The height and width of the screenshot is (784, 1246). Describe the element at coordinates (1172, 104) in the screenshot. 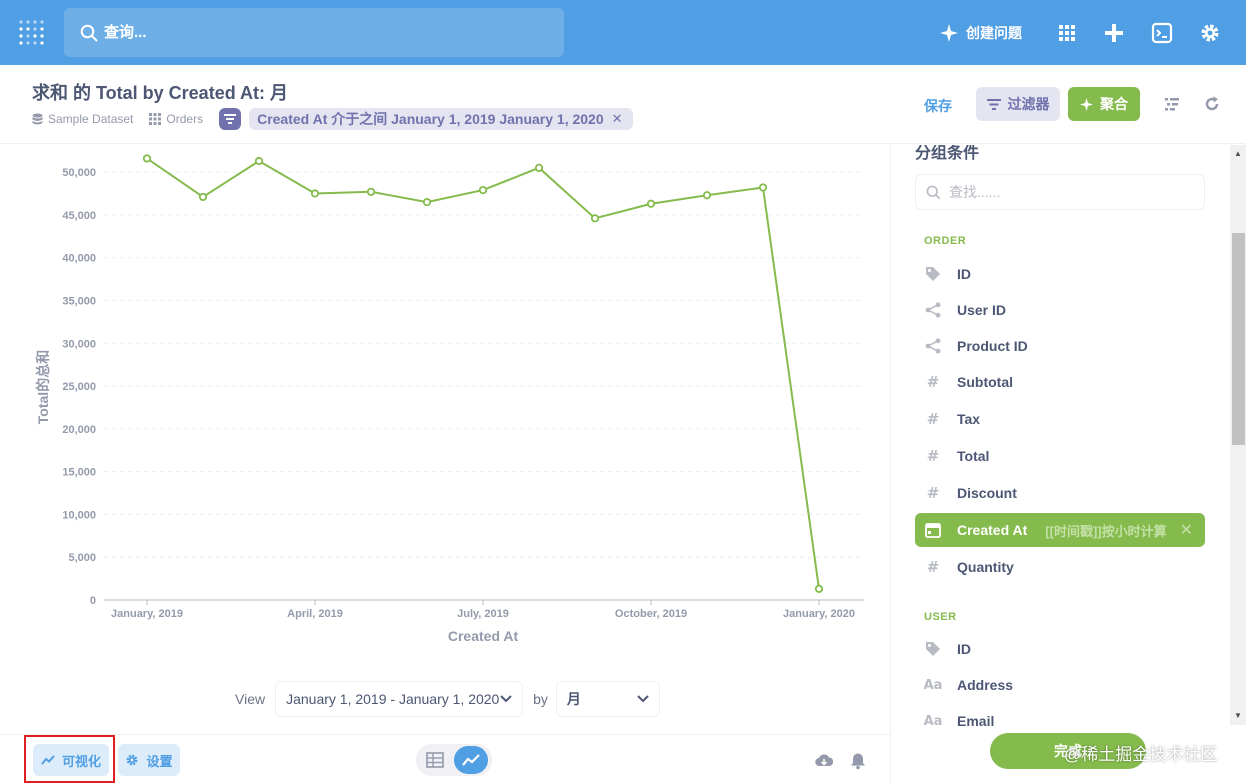

I see `notebook-editor-icon` at that location.